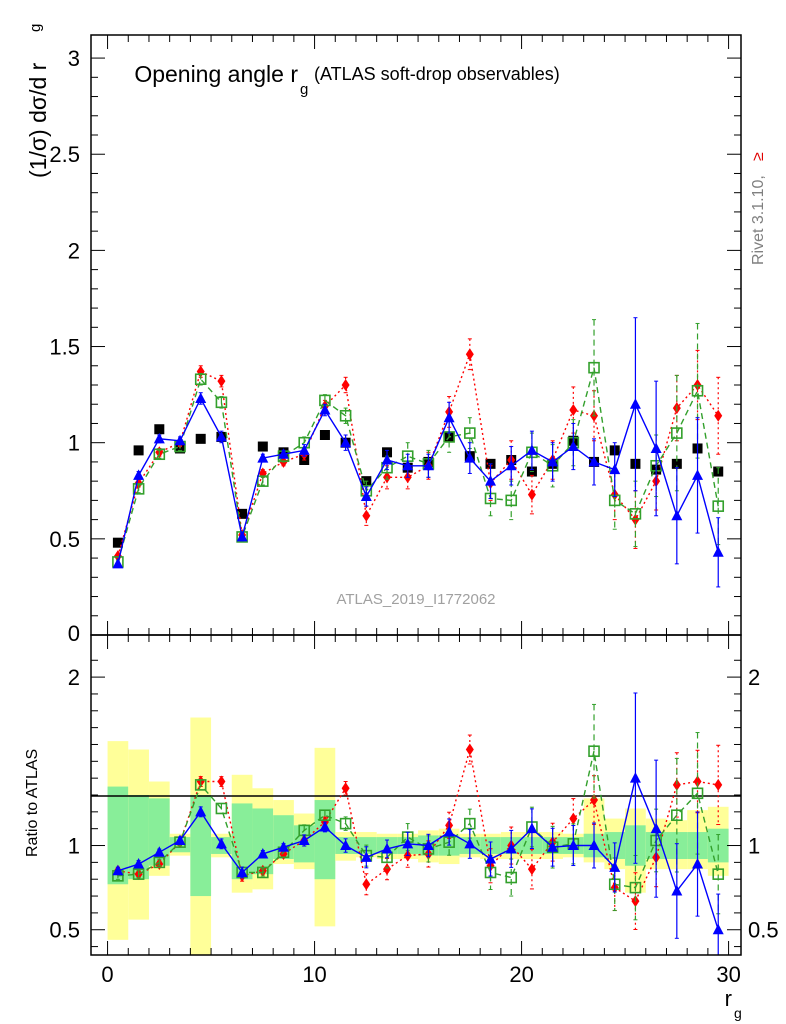  I want to click on ratio-ytick-label-left-2: 2, so click(74, 677).